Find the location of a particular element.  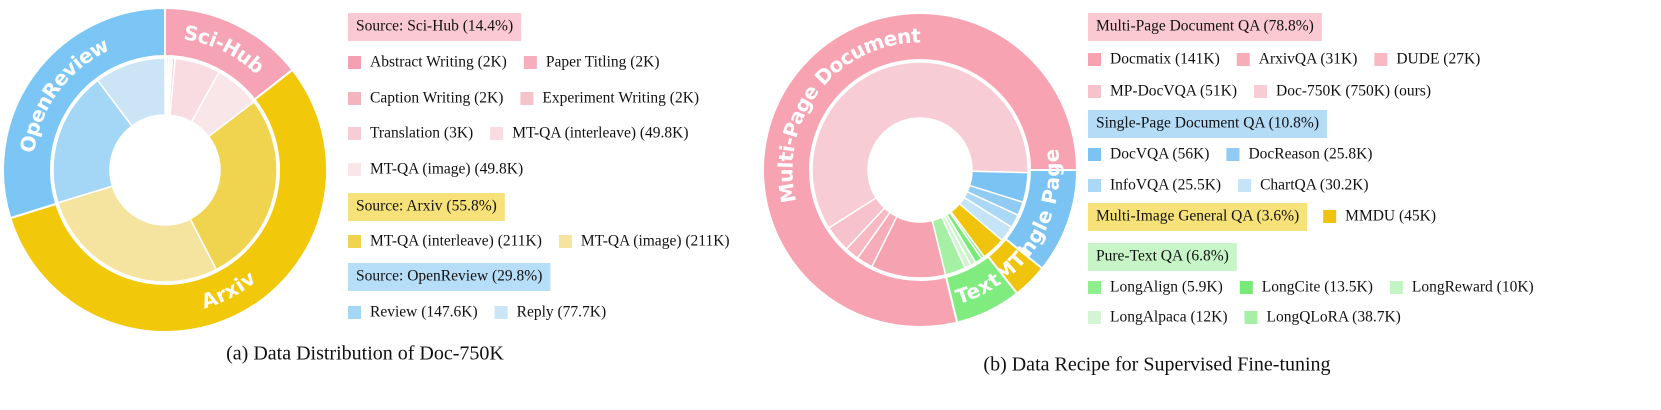

caption: (a) Data Distribution of Doc-750K is located at coordinates (365, 354).